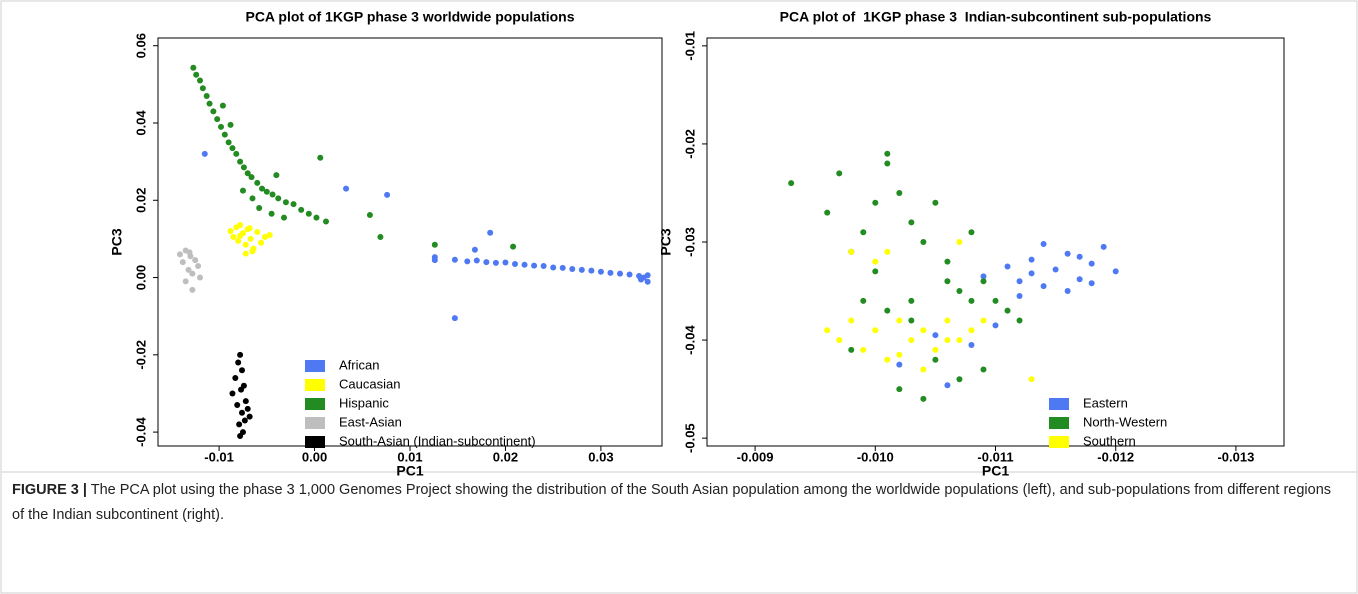 The width and height of the screenshot is (1358, 594). Describe the element at coordinates (1235, 456) in the screenshot. I see `x-tick-label: -0.013` at that location.